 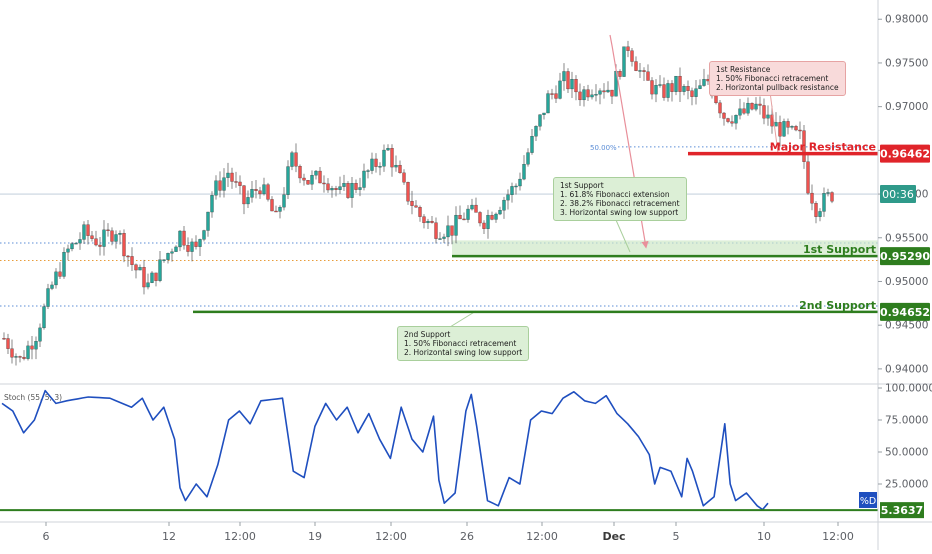 I want to click on time-tick-label: 12:00, so click(x=391, y=536).